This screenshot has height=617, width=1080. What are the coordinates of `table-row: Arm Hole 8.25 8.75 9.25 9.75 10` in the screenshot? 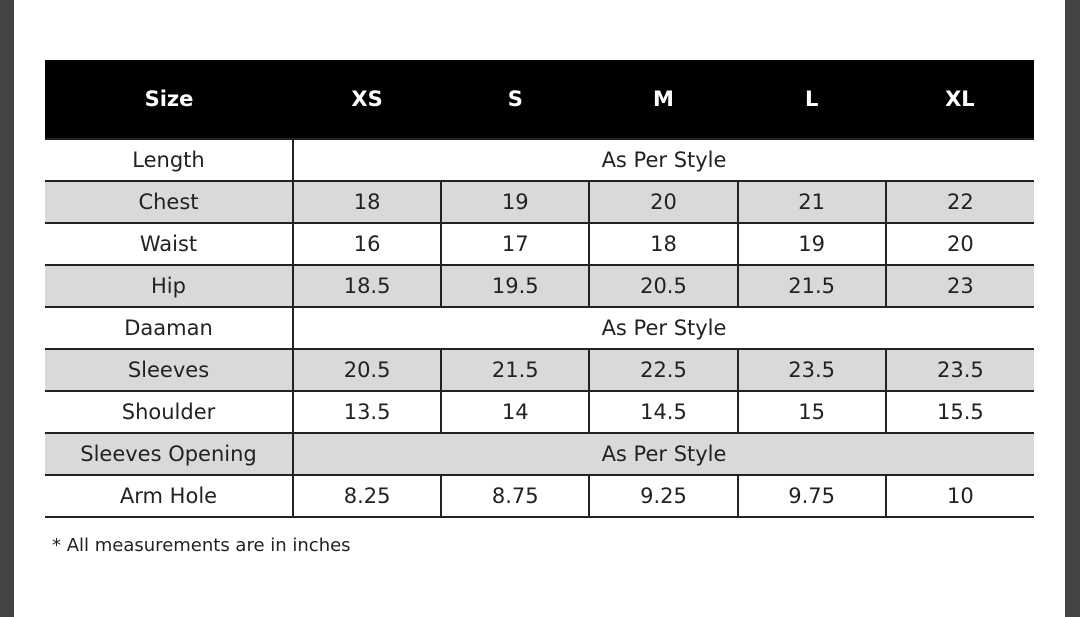 It's located at (539, 496).